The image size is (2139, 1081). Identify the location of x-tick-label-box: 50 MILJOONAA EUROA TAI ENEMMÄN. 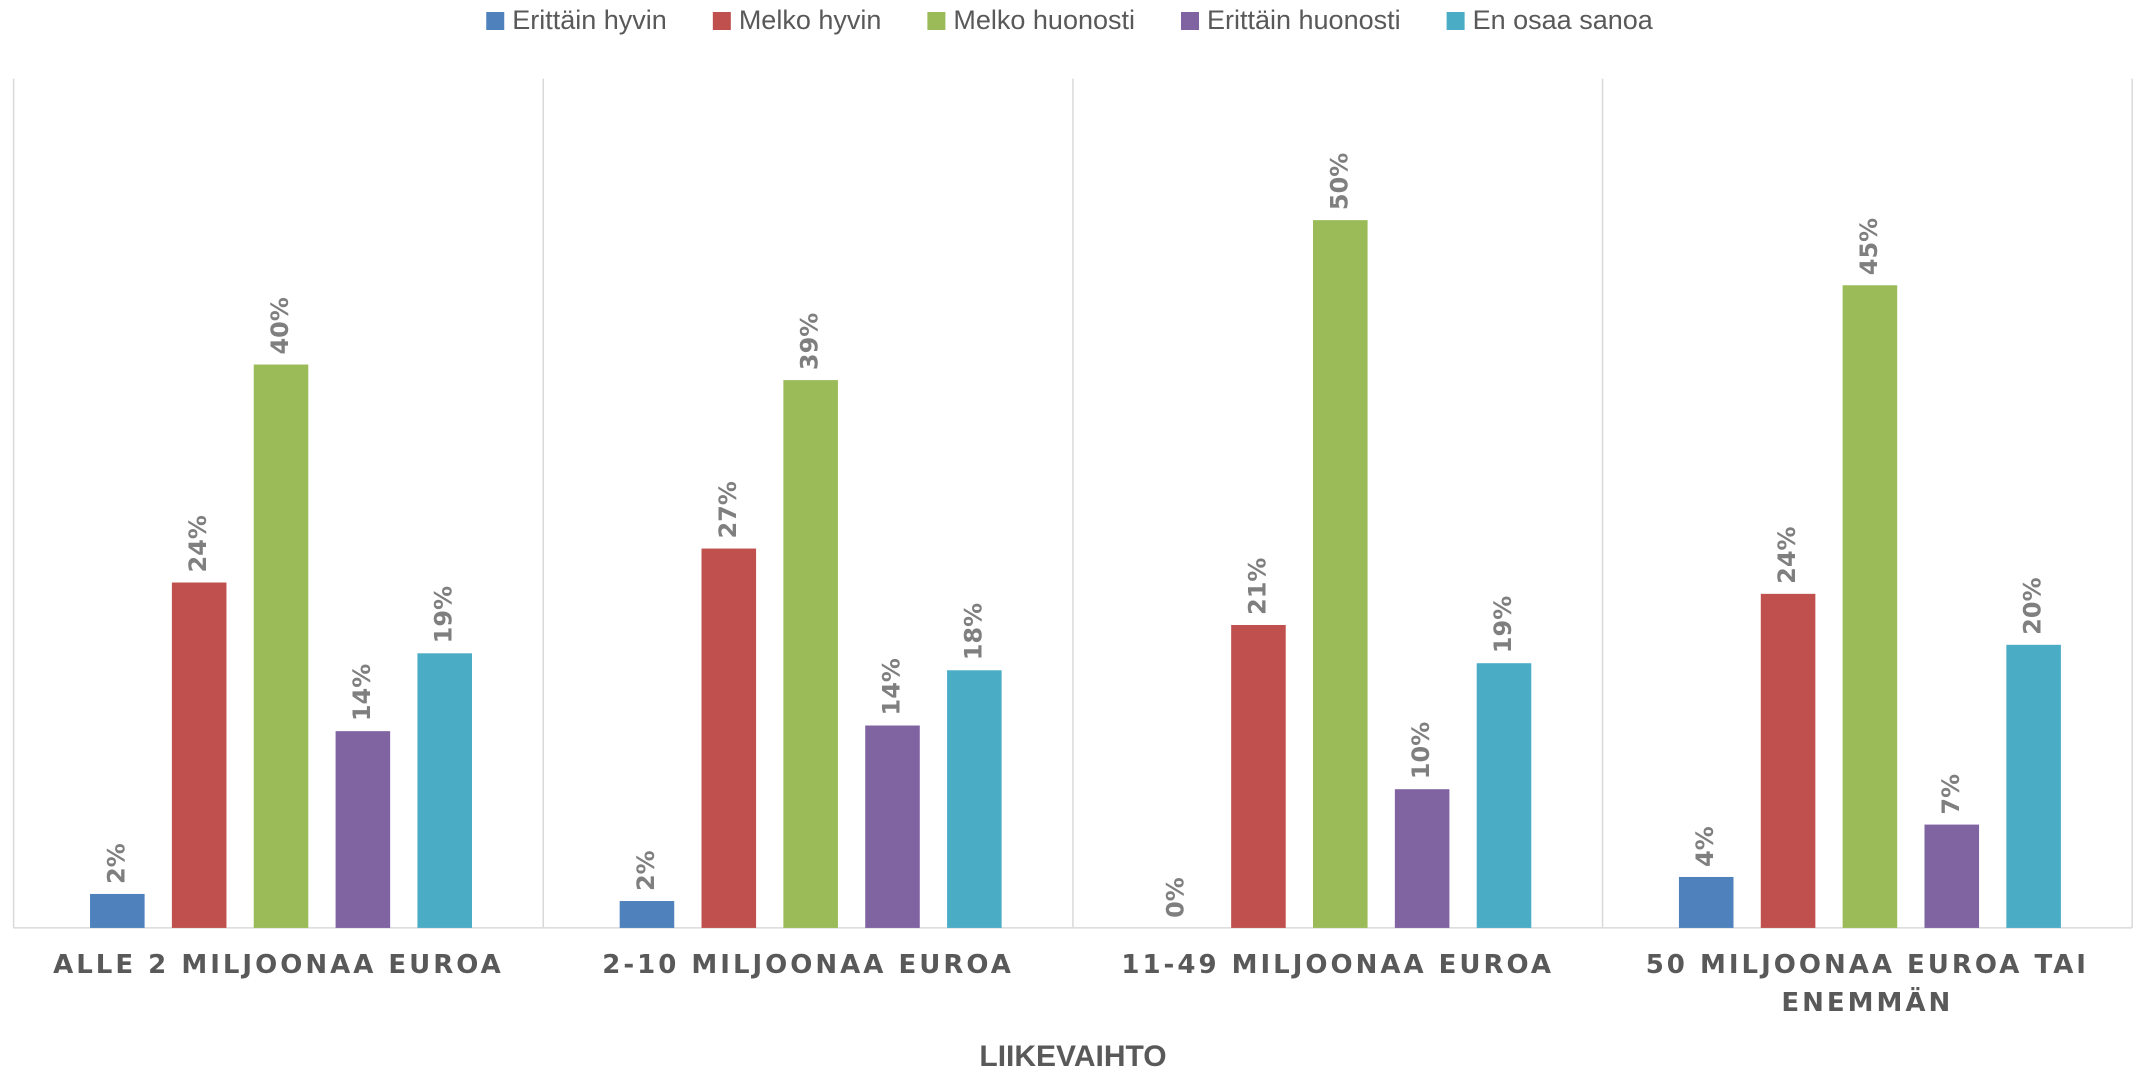
(1867, 983).